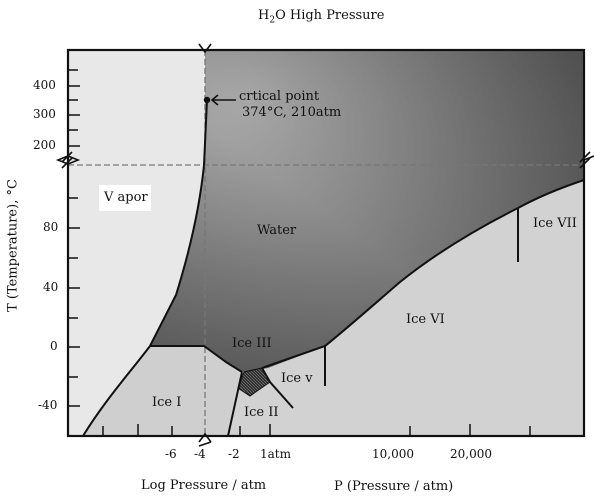  What do you see at coordinates (162, 391) in the screenshot?
I see `ice1-region` at bounding box center [162, 391].